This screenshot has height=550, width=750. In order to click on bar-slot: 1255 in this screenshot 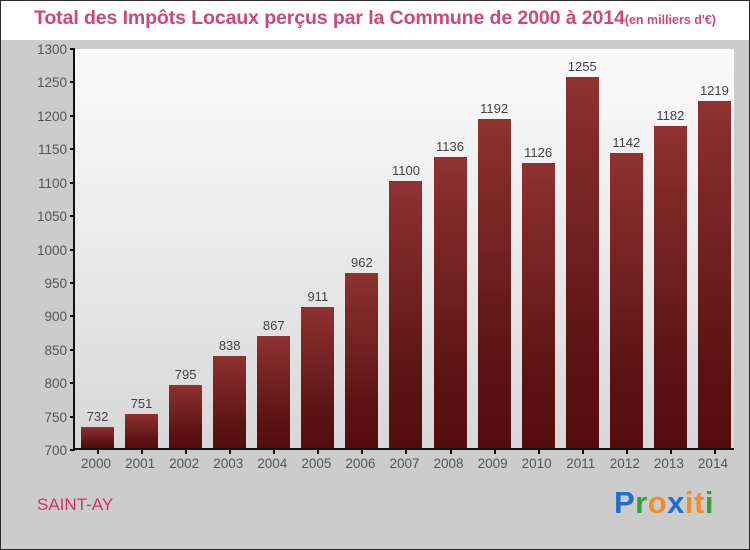, I will do `click(583, 251)`.